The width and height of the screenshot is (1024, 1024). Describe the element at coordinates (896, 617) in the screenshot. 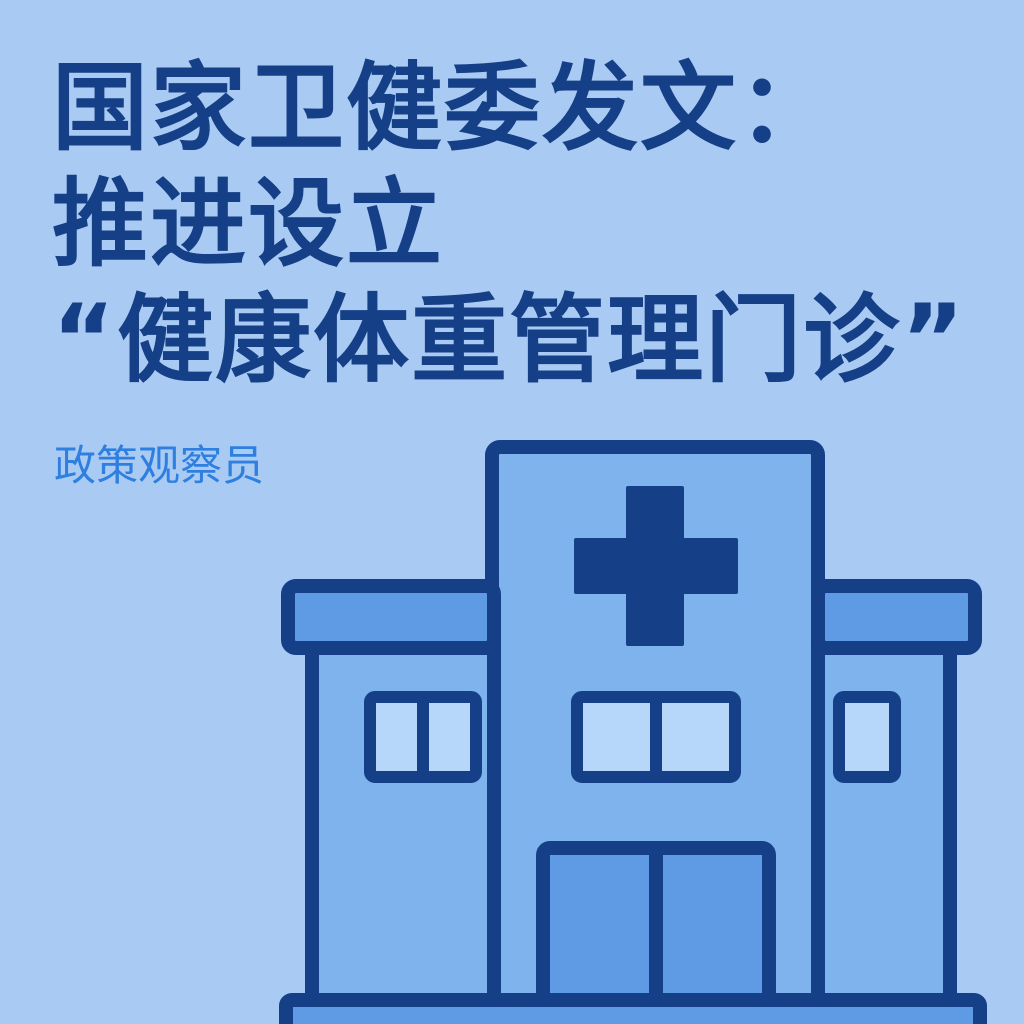

I see `hospital-right-roof` at that location.